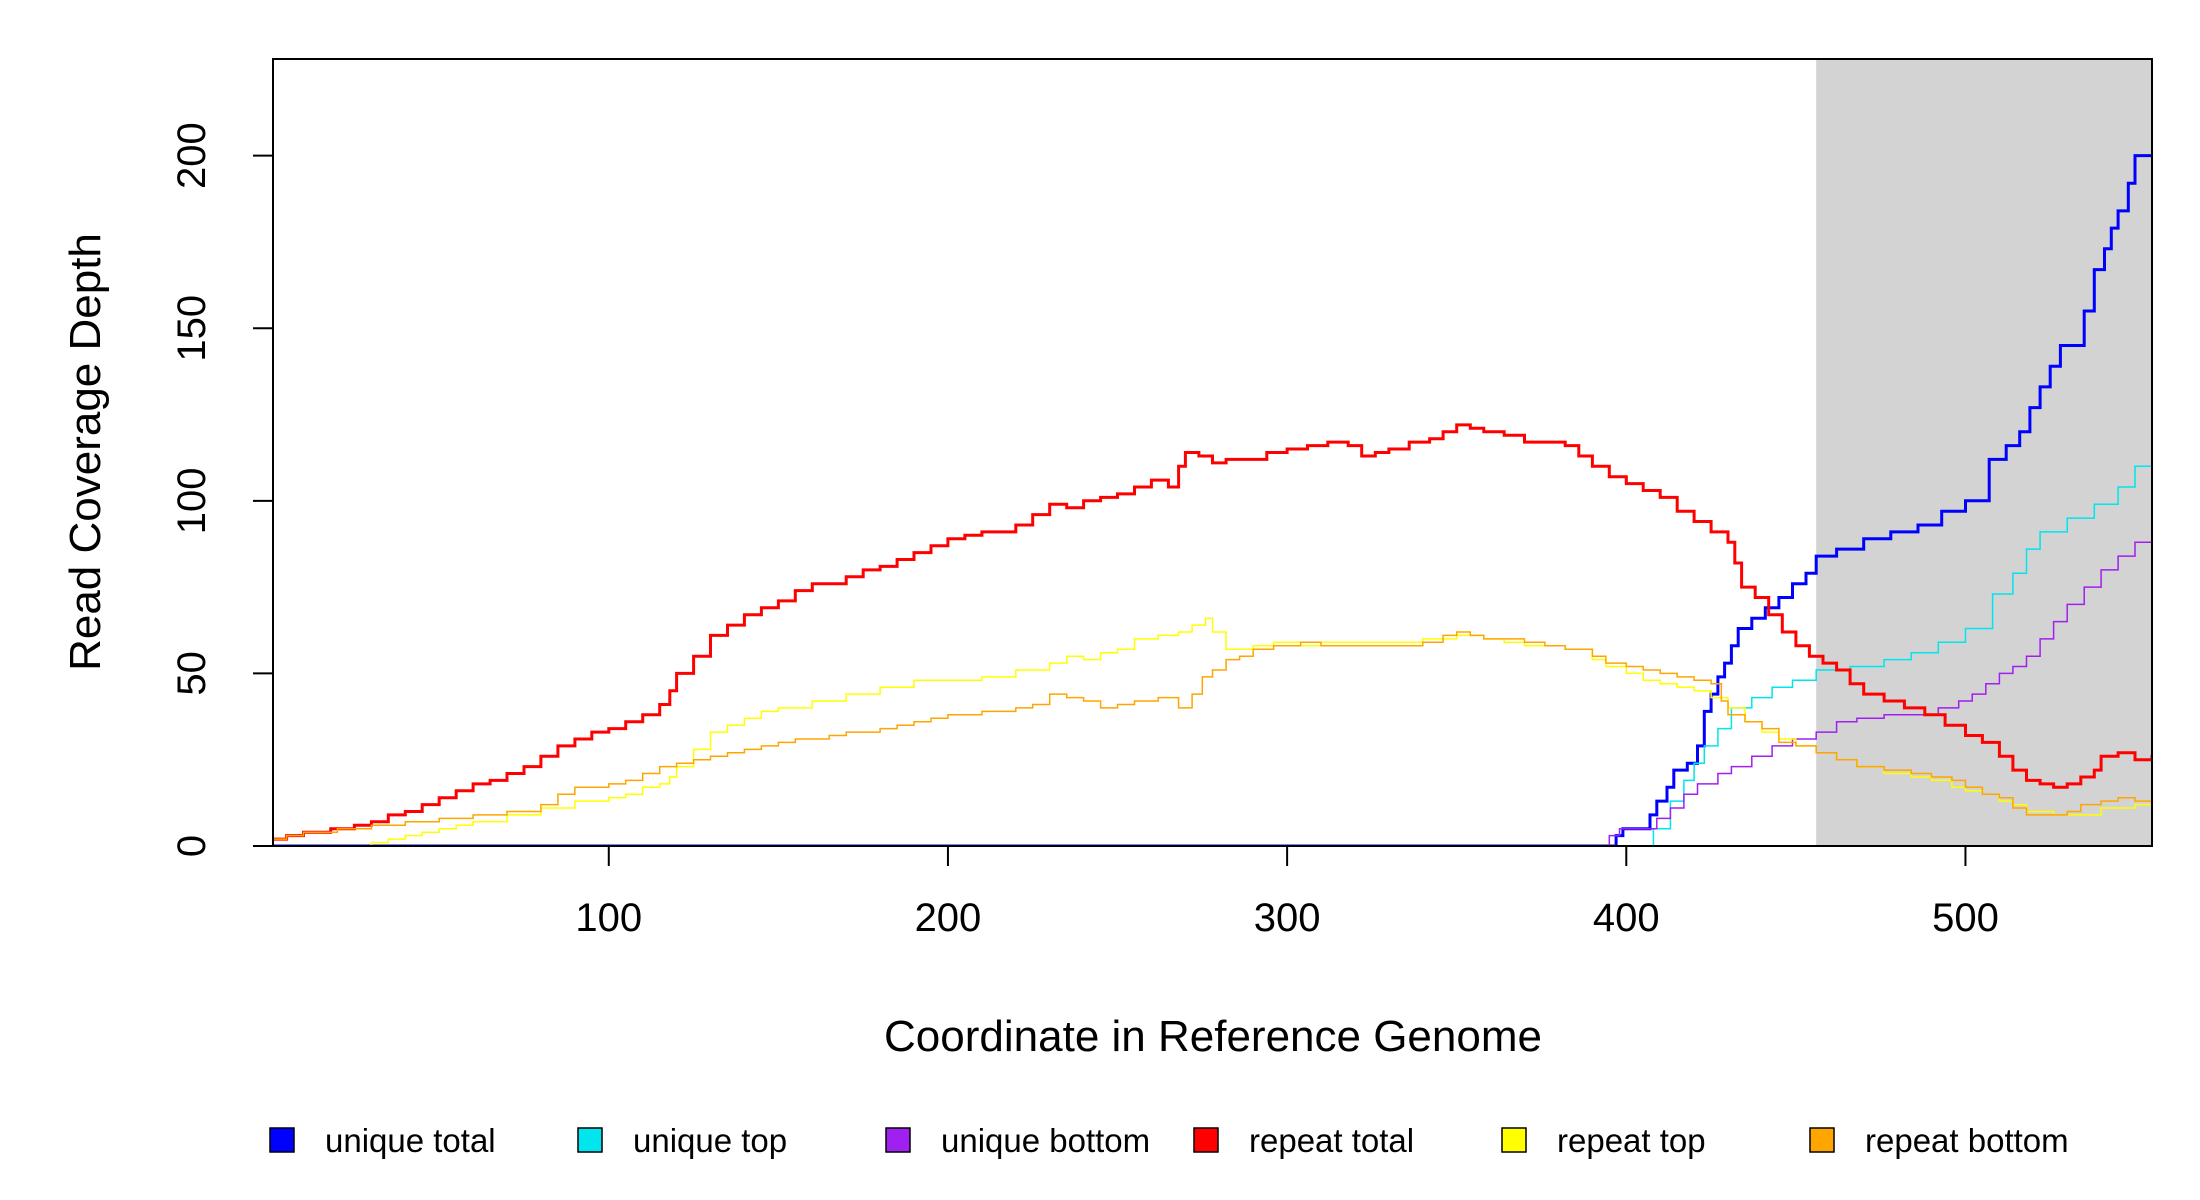 Image resolution: width=2200 pixels, height=1200 pixels. I want to click on legend-label: unique top, so click(710, 1140).